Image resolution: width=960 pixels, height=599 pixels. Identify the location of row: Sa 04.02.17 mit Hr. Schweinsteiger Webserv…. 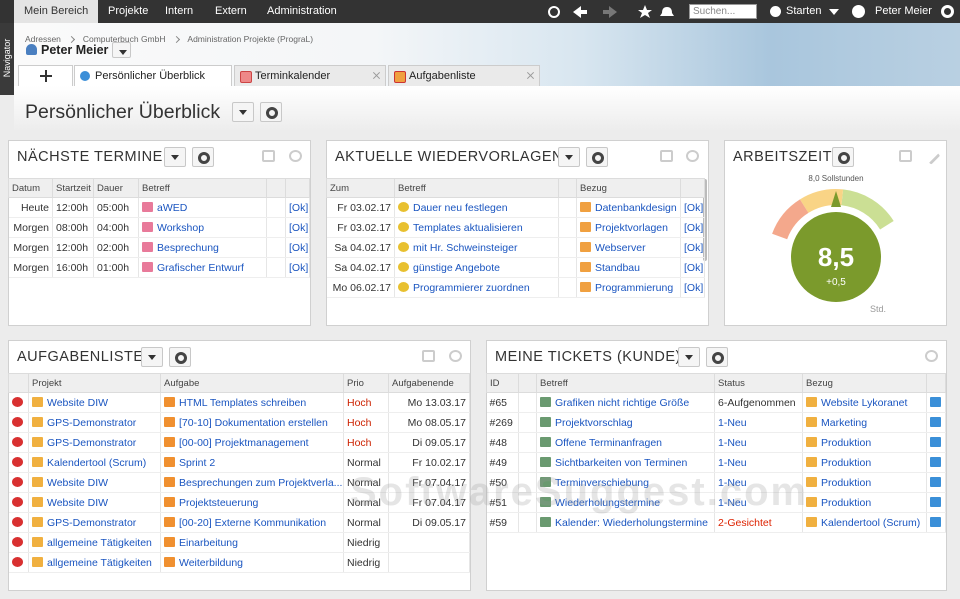
(515, 247).